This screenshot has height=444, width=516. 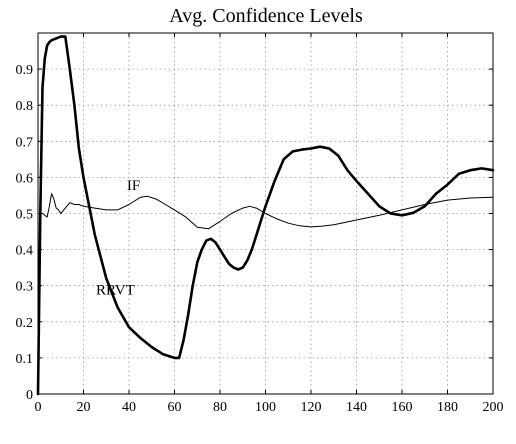 What do you see at coordinates (115, 291) in the screenshot?
I see `series-label-rrvt: RRVT` at bounding box center [115, 291].